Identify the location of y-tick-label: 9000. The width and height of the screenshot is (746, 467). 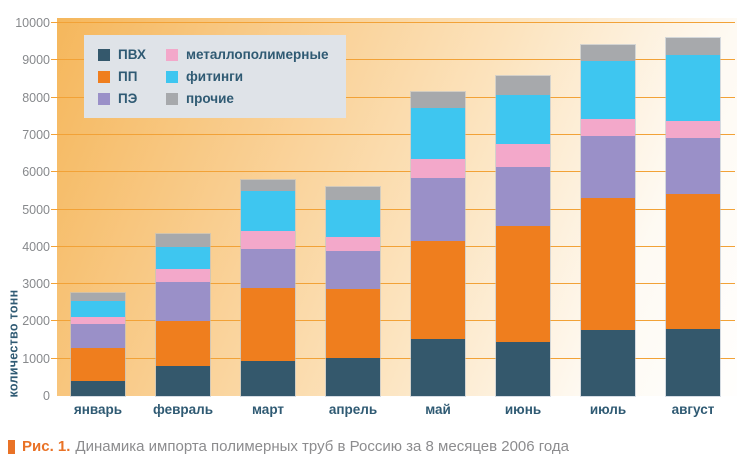
(36, 60).